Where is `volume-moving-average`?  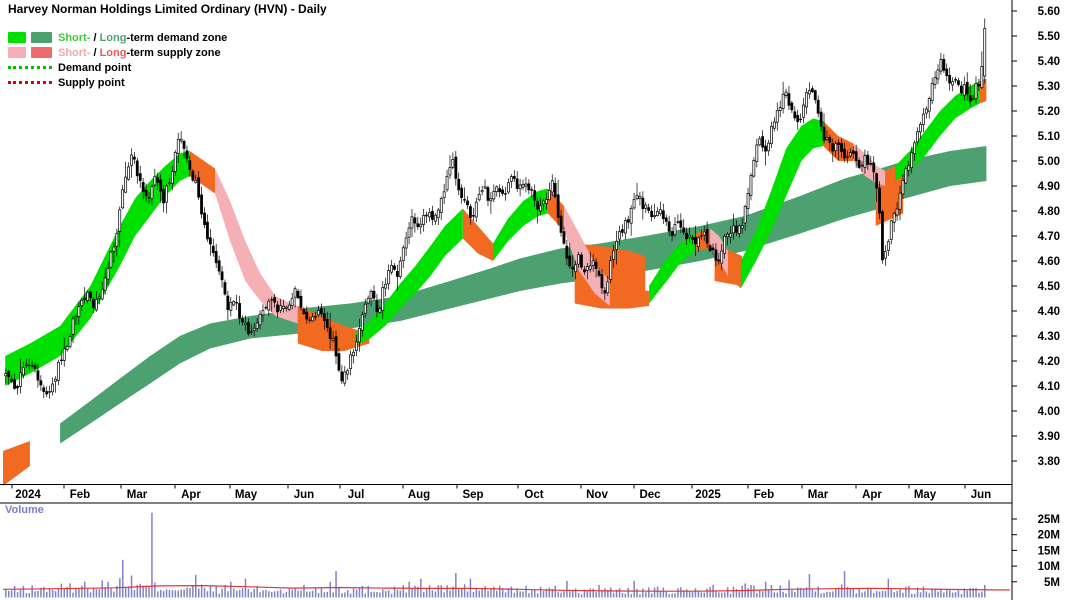
volume-moving-average is located at coordinates (506, 588).